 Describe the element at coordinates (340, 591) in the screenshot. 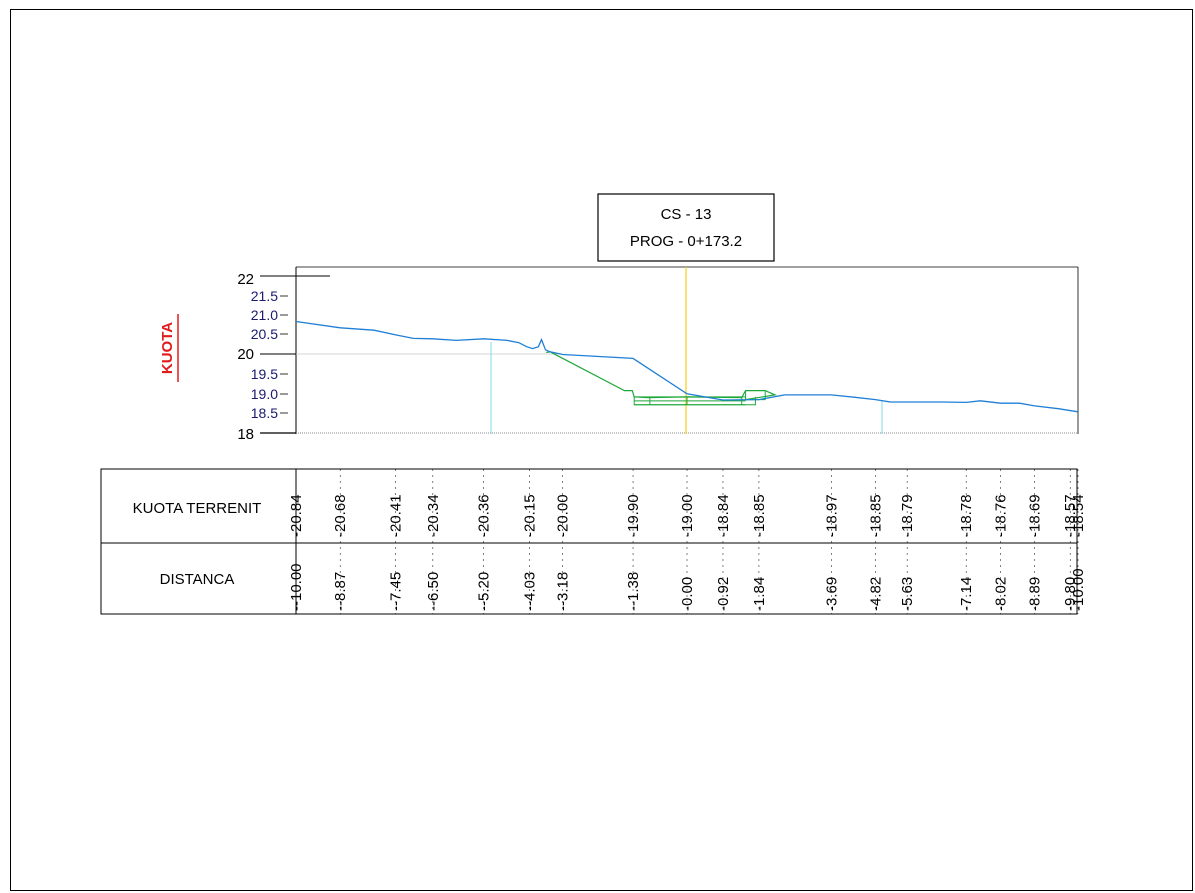

I see `distance-value: --8.87` at that location.